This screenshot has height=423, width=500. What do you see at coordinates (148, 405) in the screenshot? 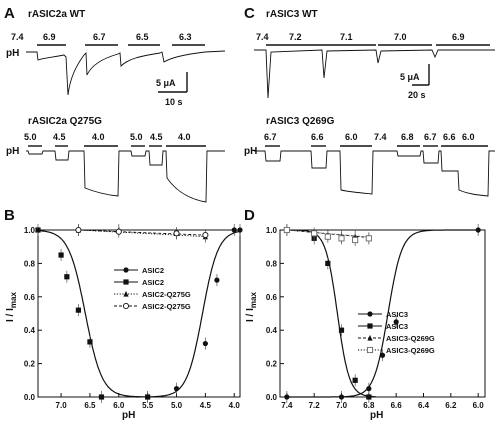
I see `x-tick-label: 5.5` at bounding box center [148, 405].